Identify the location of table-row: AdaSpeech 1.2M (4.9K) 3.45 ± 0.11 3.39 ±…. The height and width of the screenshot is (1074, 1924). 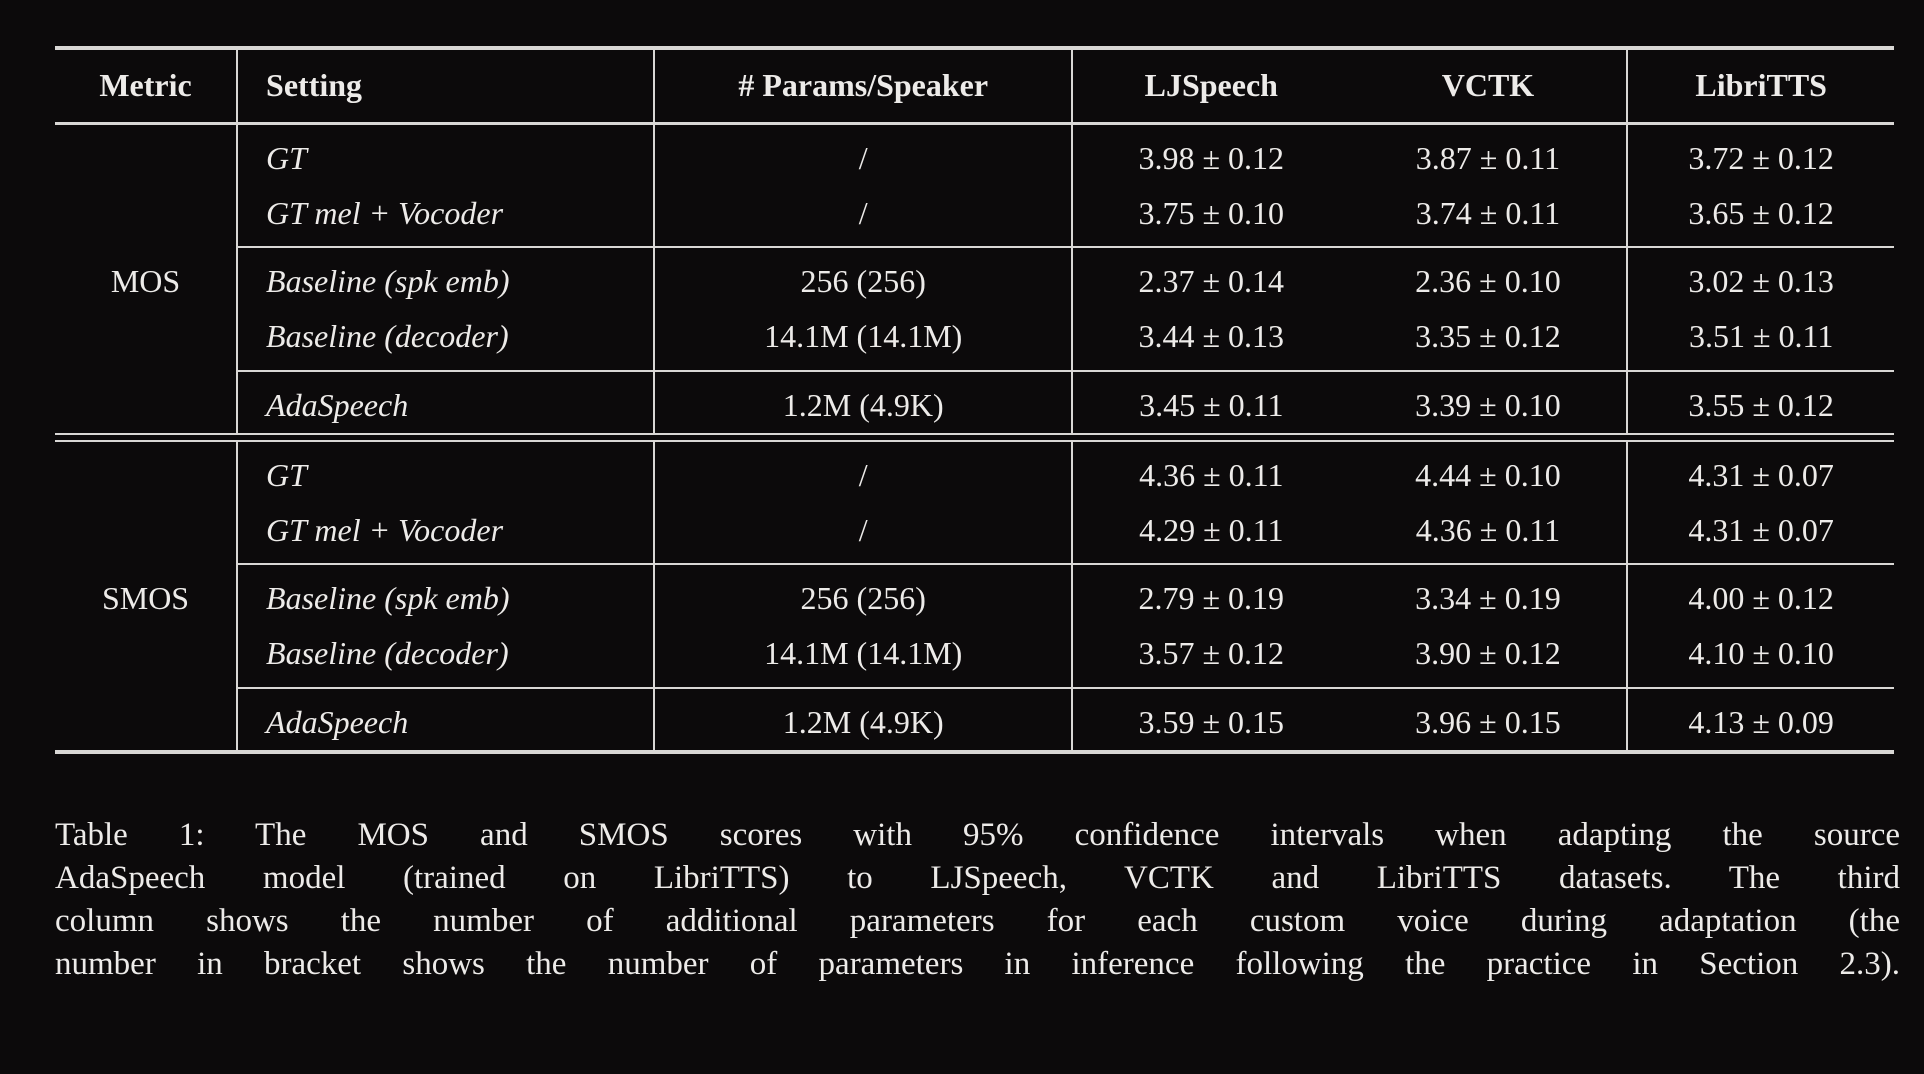
(974, 402).